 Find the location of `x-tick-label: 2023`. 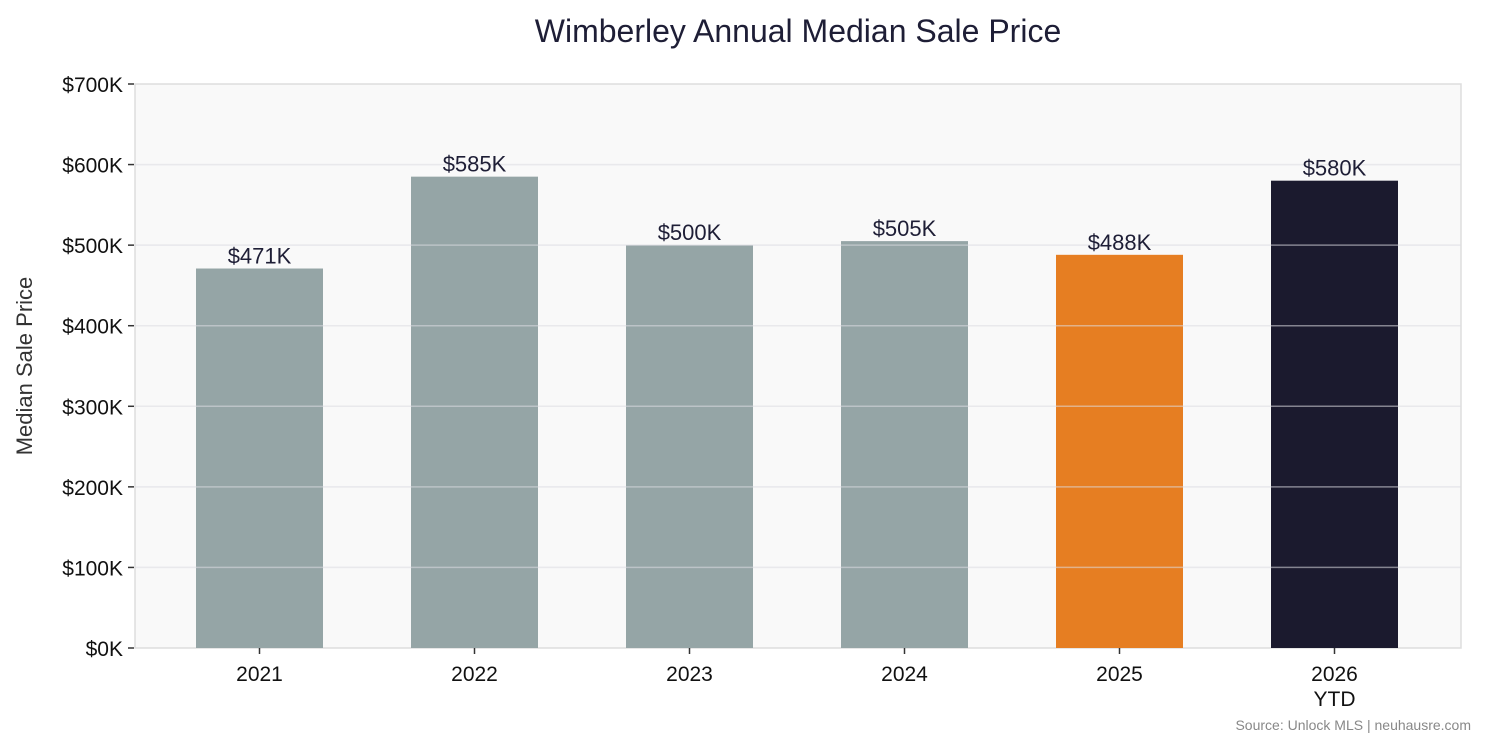

x-tick-label: 2023 is located at coordinates (689, 674).